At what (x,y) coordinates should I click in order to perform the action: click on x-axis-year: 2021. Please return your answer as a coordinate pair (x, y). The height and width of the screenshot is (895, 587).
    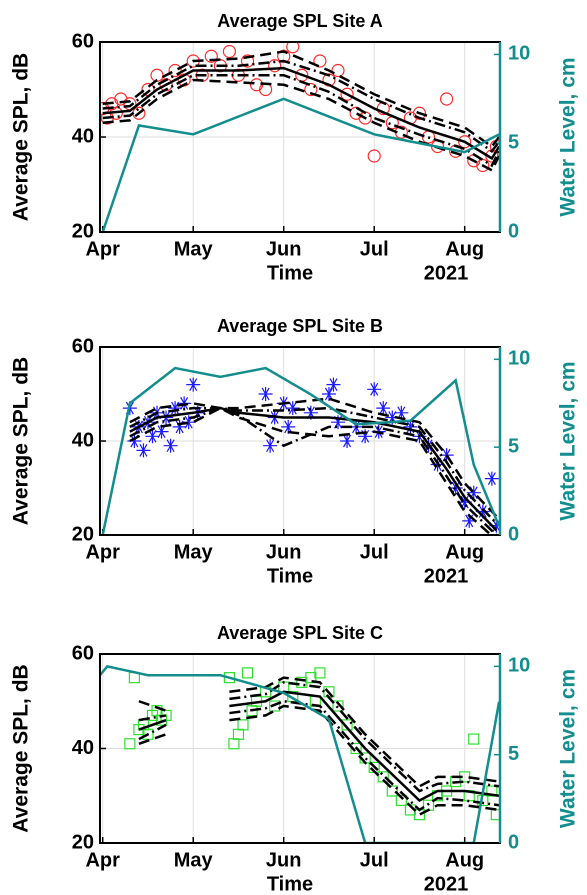
    Looking at the image, I should click on (446, 576).